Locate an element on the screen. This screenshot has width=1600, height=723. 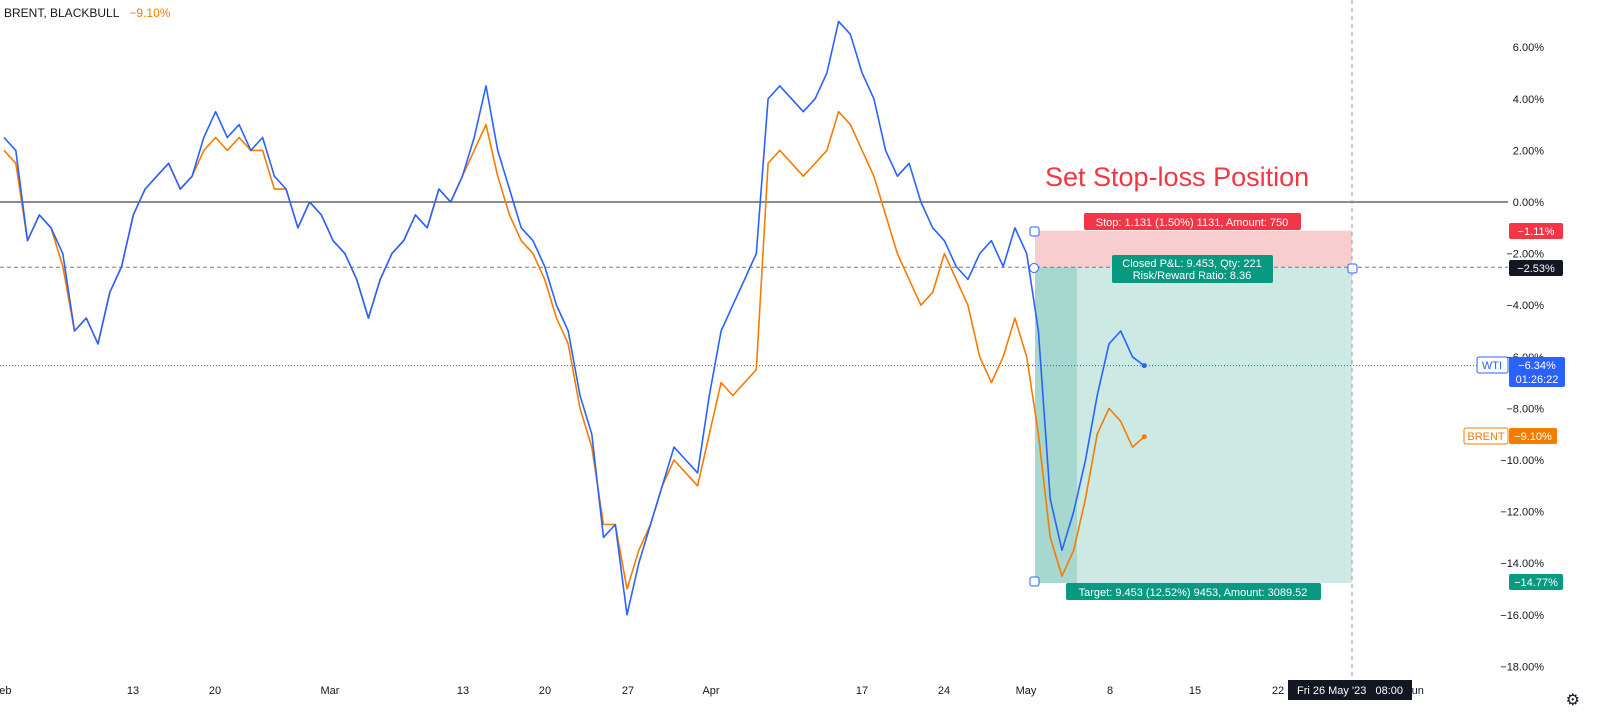
wti-price-badge: WTI −6.34% 01:26:22 is located at coordinates (1520, 371).